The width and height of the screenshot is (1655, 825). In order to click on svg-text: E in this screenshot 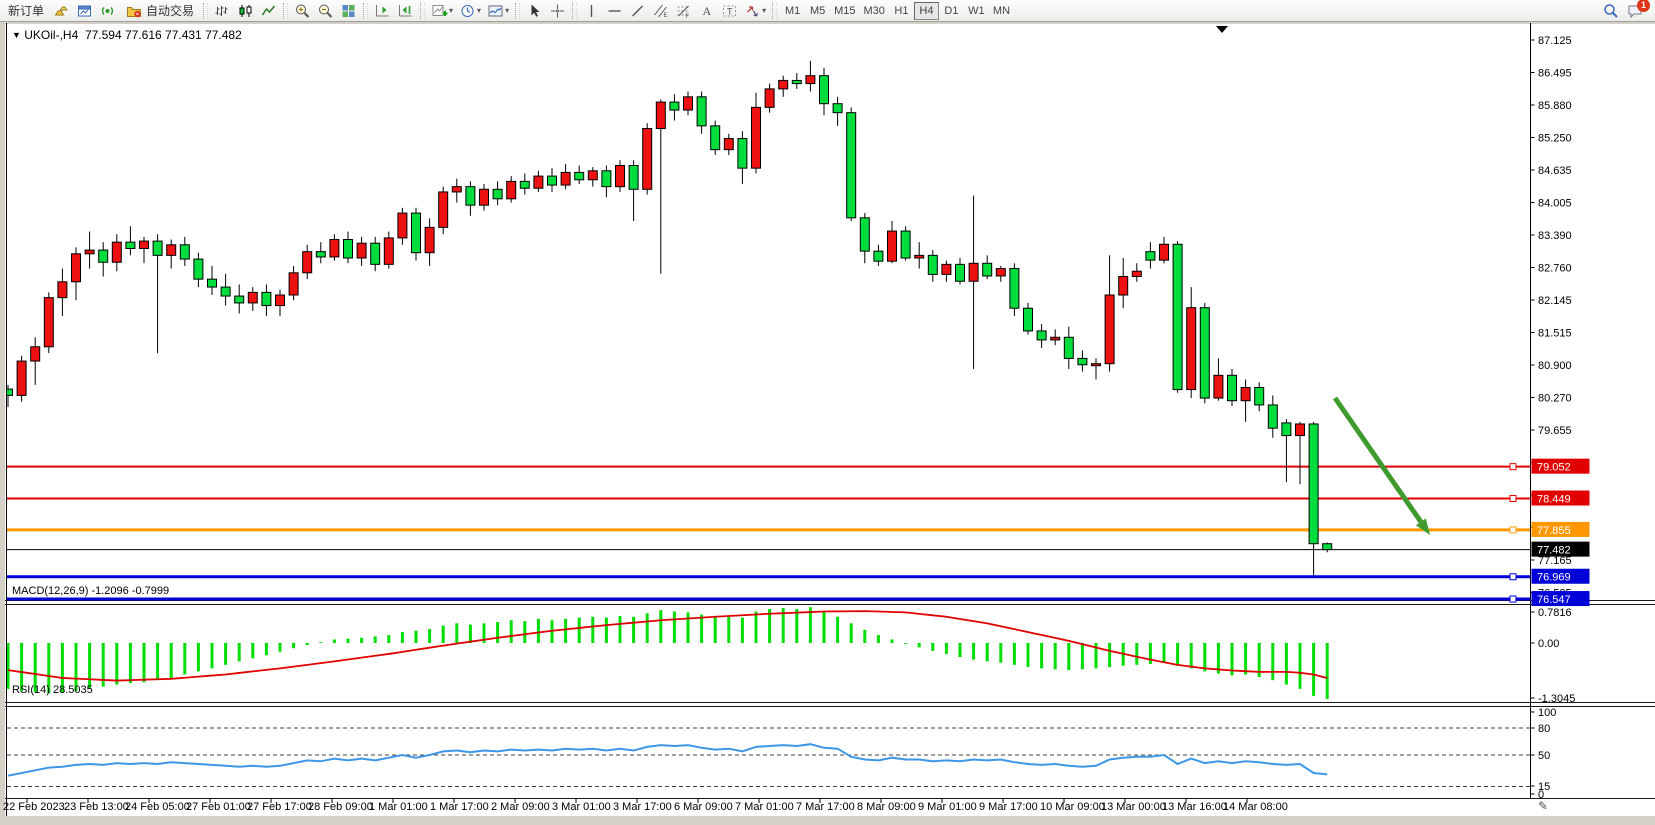, I will do `click(666, 16)`.